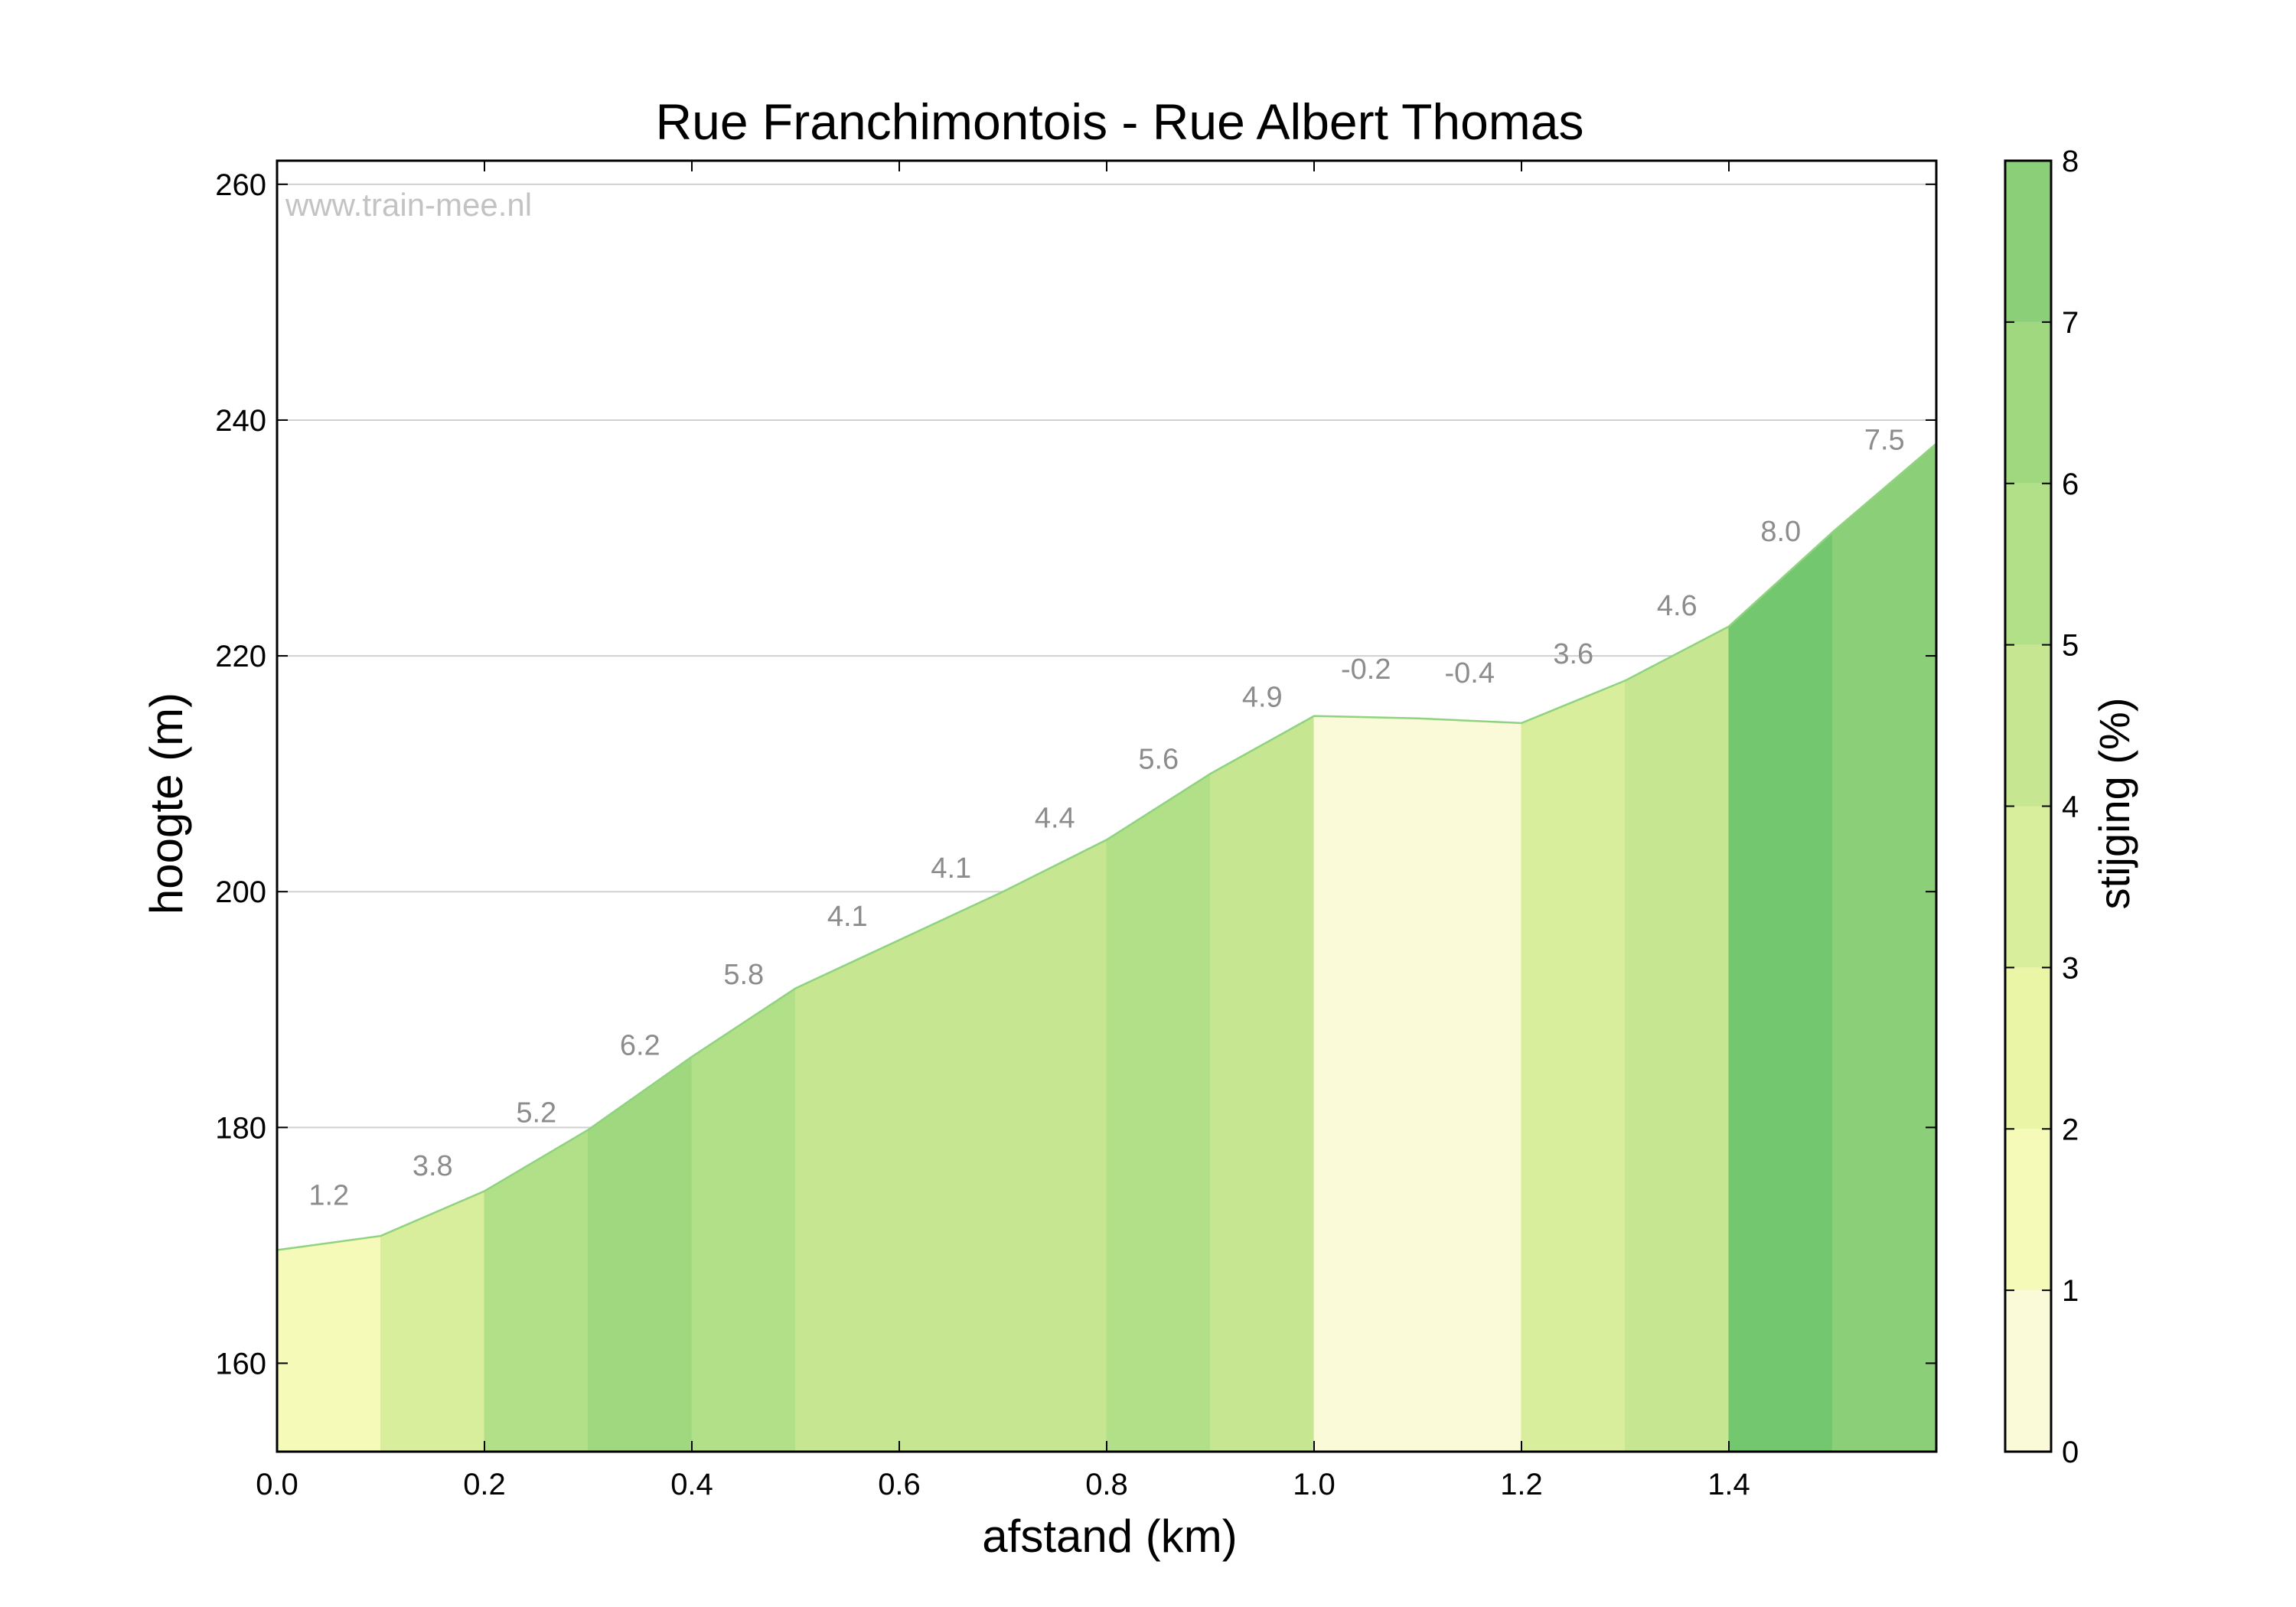 This screenshot has width=2296, height=1607. I want to click on x-tick-label: 0.8, so click(1106, 1485).